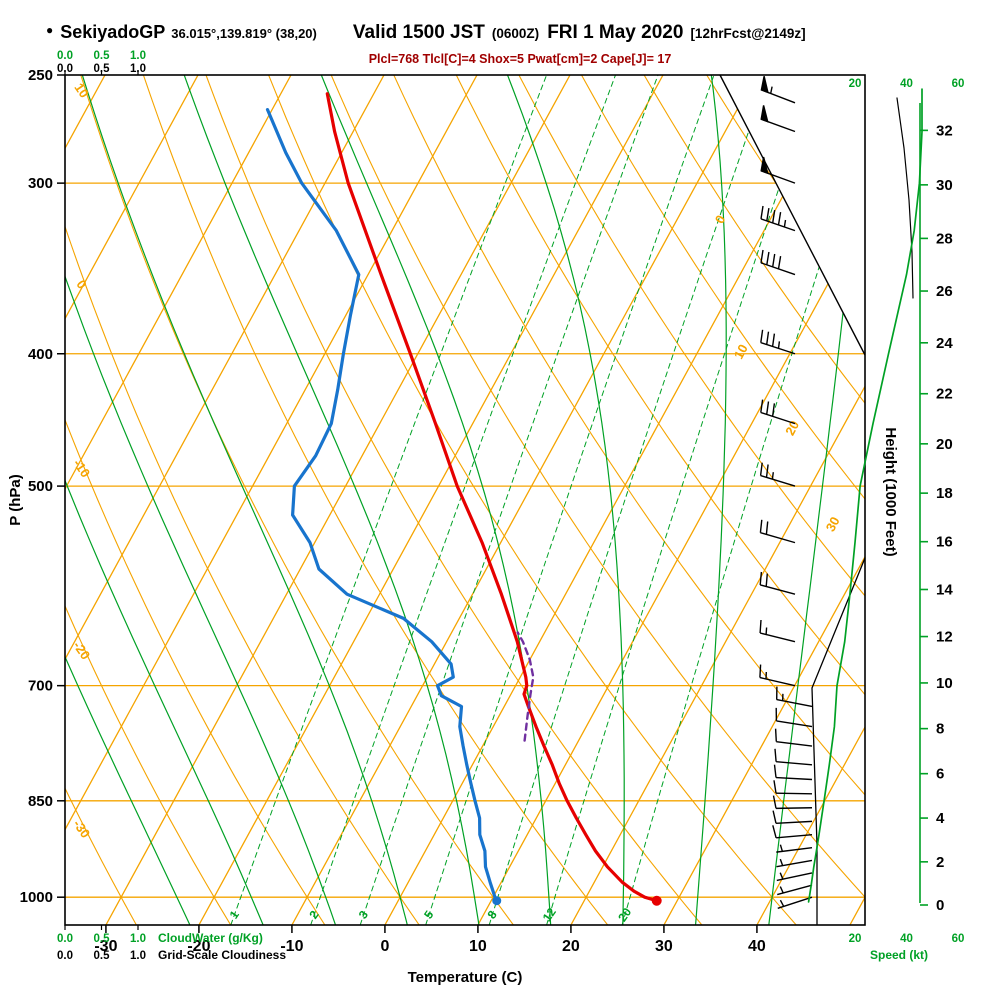 Image resolution: width=1000 pixels, height=1000 pixels. Describe the element at coordinates (940, 818) in the screenshot. I see `svg-text: 4` at that location.